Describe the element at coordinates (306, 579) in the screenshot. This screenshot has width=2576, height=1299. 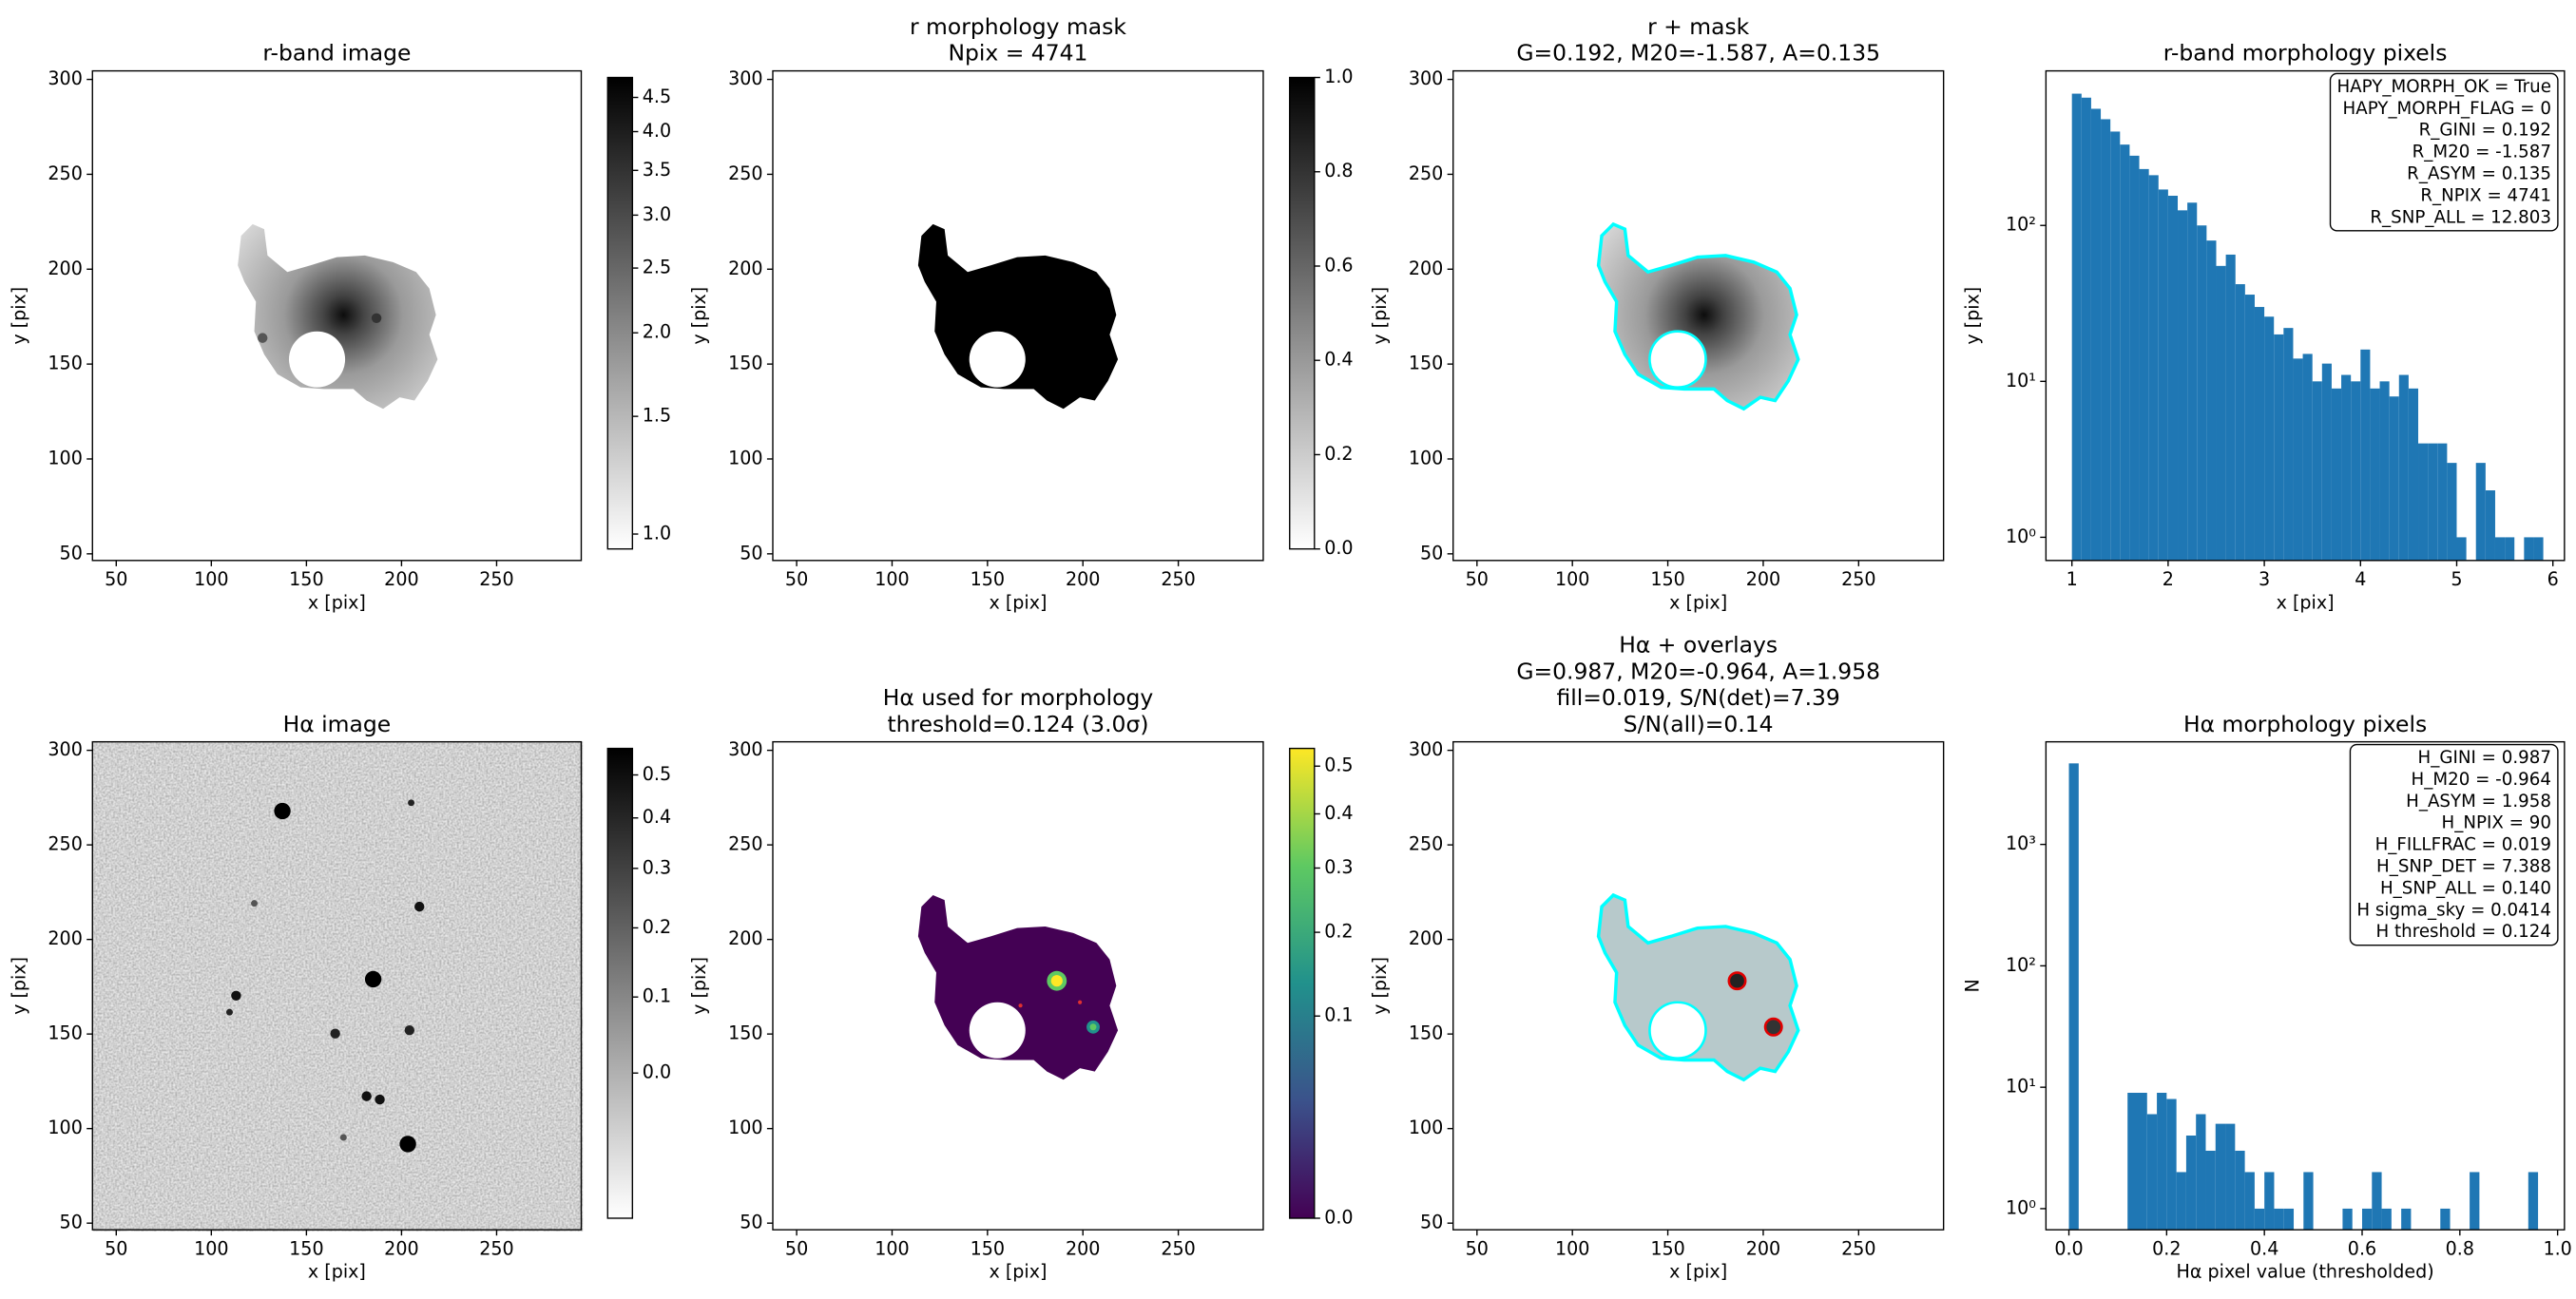
I see `x-tick-label: 150` at that location.